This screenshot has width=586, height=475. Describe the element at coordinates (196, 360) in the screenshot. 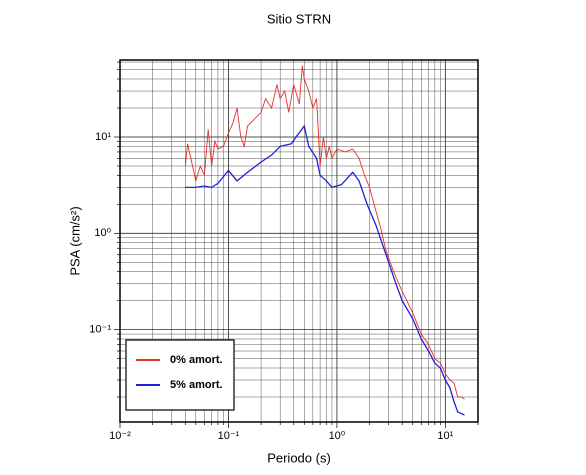

I see `legend-label: 0% amort.` at that location.